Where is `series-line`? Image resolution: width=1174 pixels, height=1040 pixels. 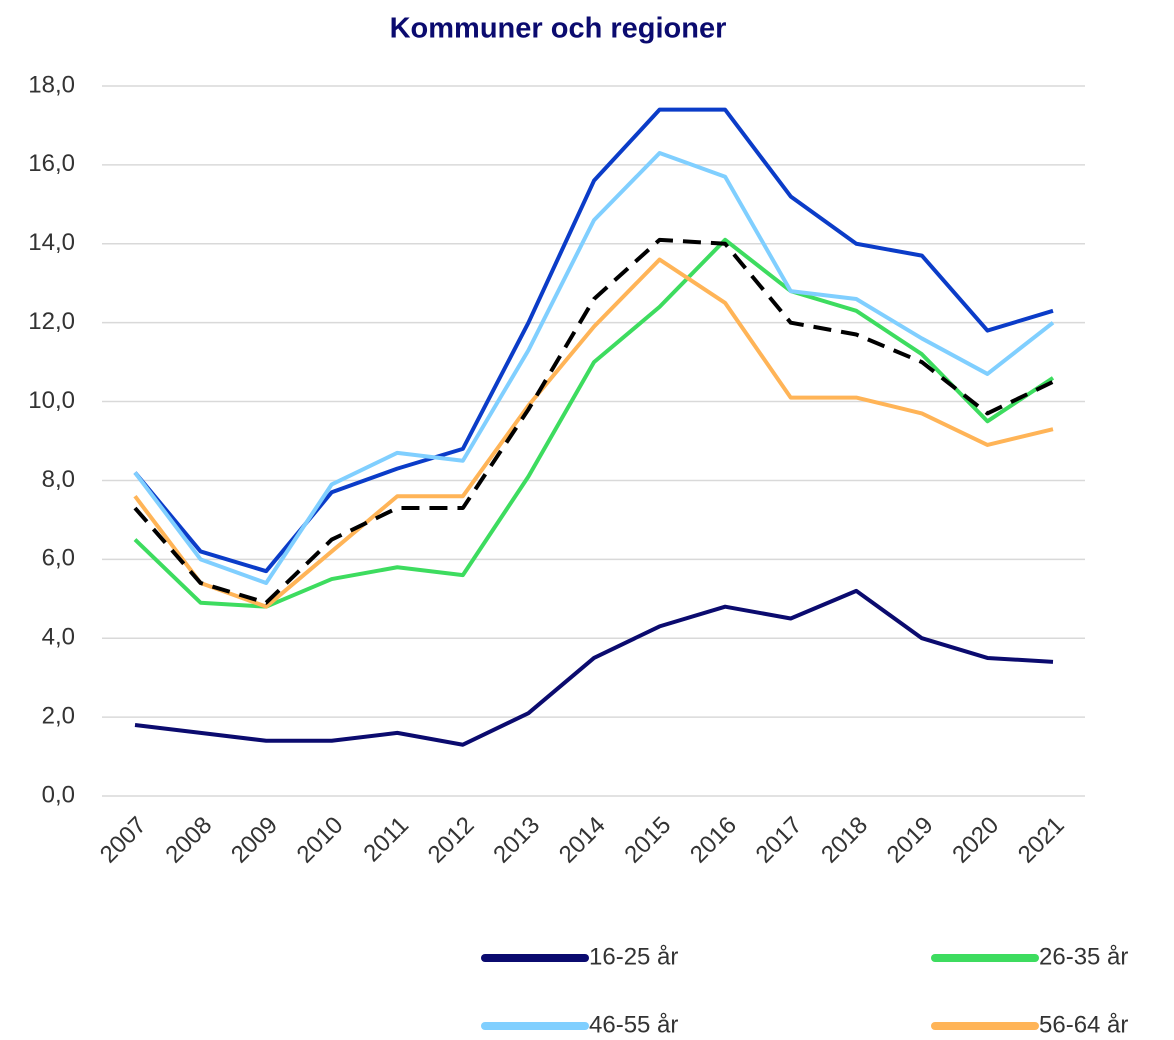 series-line is located at coordinates (594, 667).